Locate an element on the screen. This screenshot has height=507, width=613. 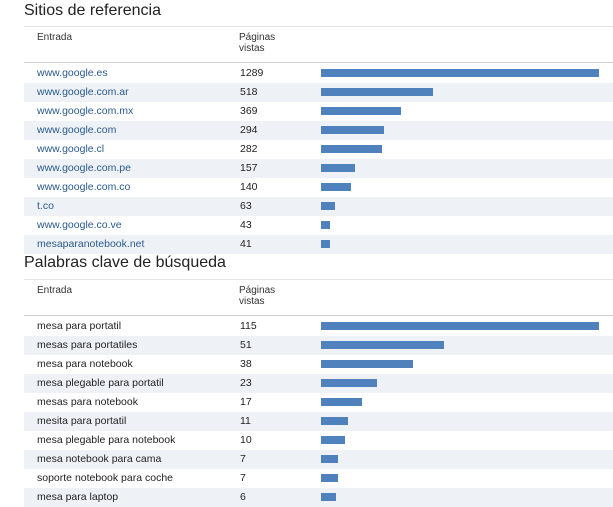
table-row: mesita para portatil 11 is located at coordinates (318, 421).